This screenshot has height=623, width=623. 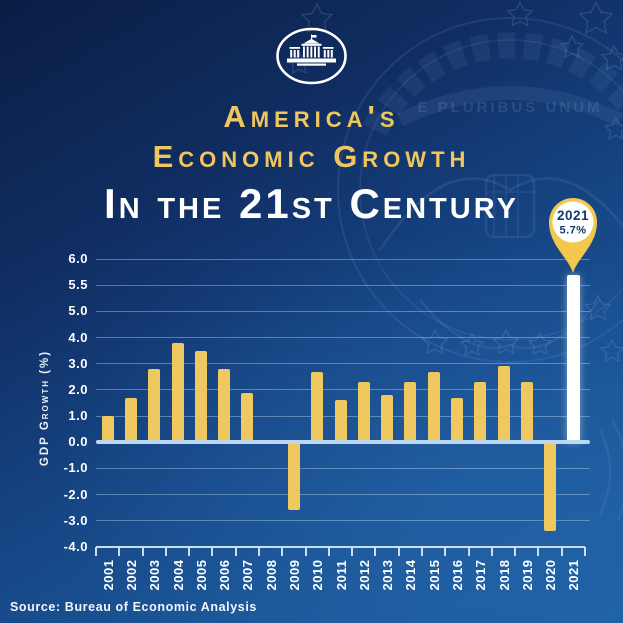 What do you see at coordinates (311, 156) in the screenshot?
I see `title-line-2: Economic Growth` at bounding box center [311, 156].